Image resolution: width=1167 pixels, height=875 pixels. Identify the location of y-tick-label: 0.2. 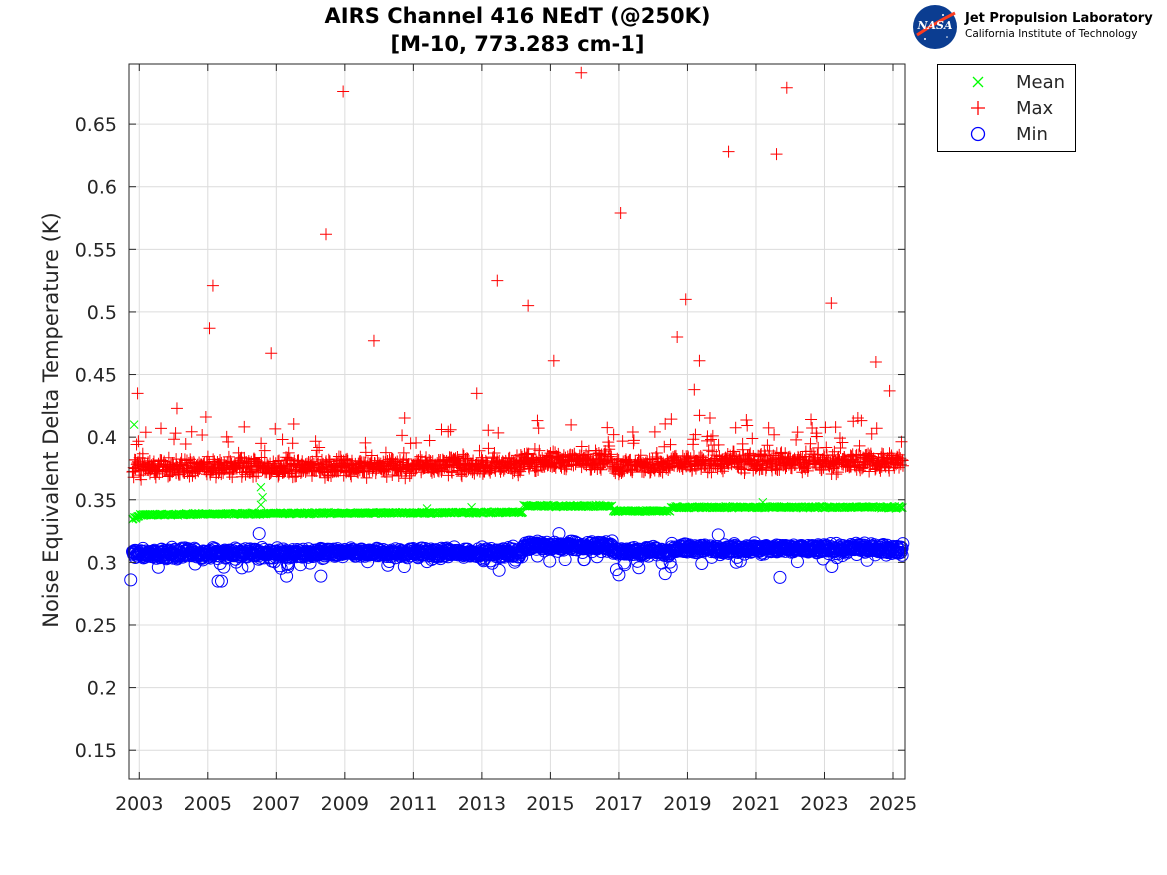
(102, 689).